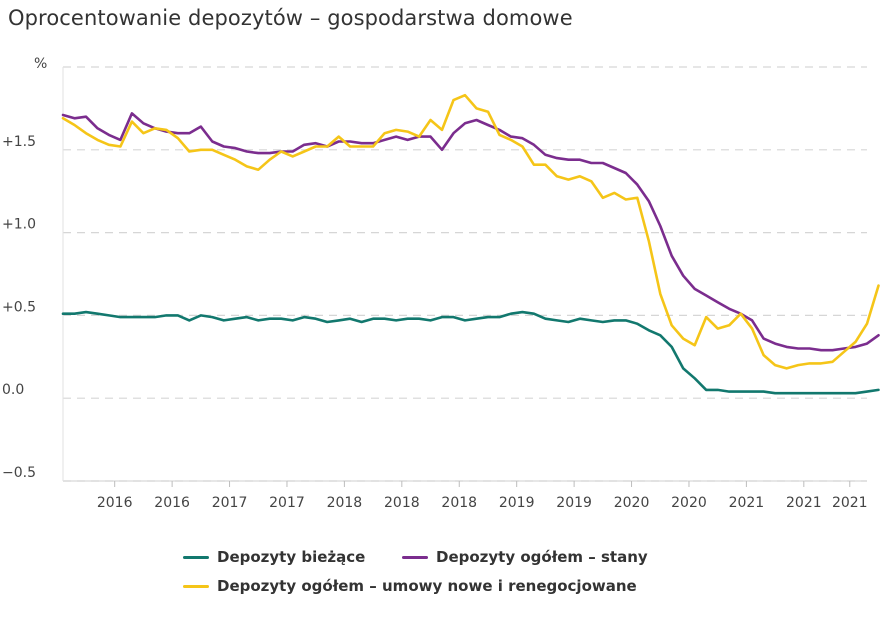 Image resolution: width=884 pixels, height=632 pixels. Describe the element at coordinates (196, 557) in the screenshot. I see `legend-swatch-biezace` at that location.